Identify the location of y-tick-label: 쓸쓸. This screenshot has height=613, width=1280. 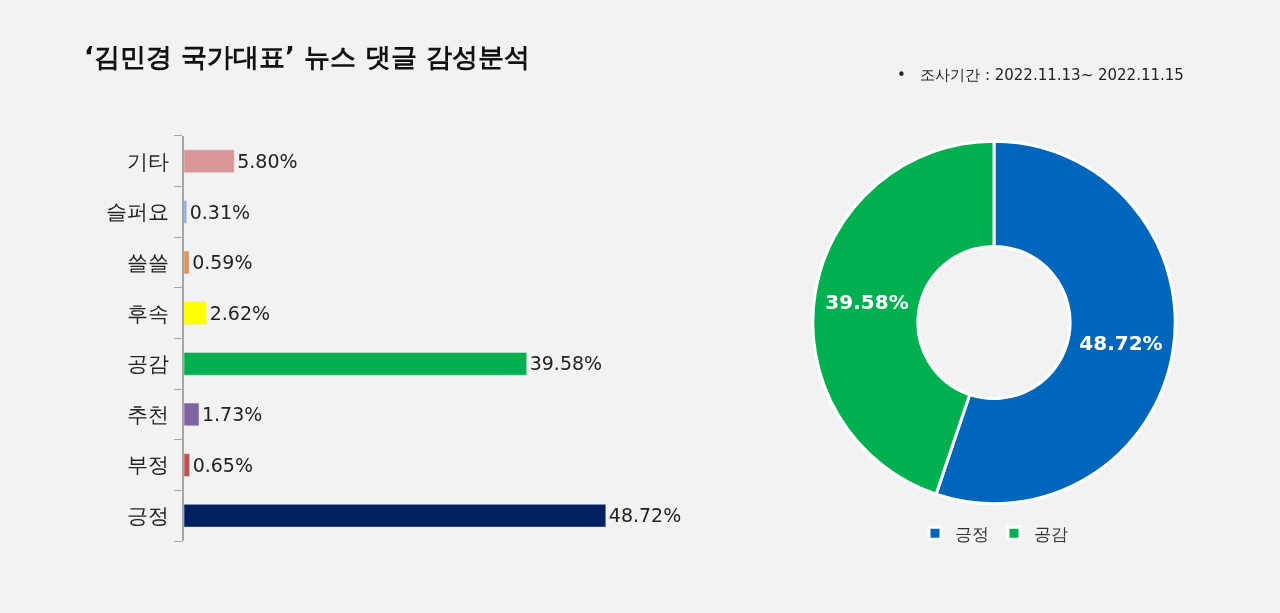
(148, 262).